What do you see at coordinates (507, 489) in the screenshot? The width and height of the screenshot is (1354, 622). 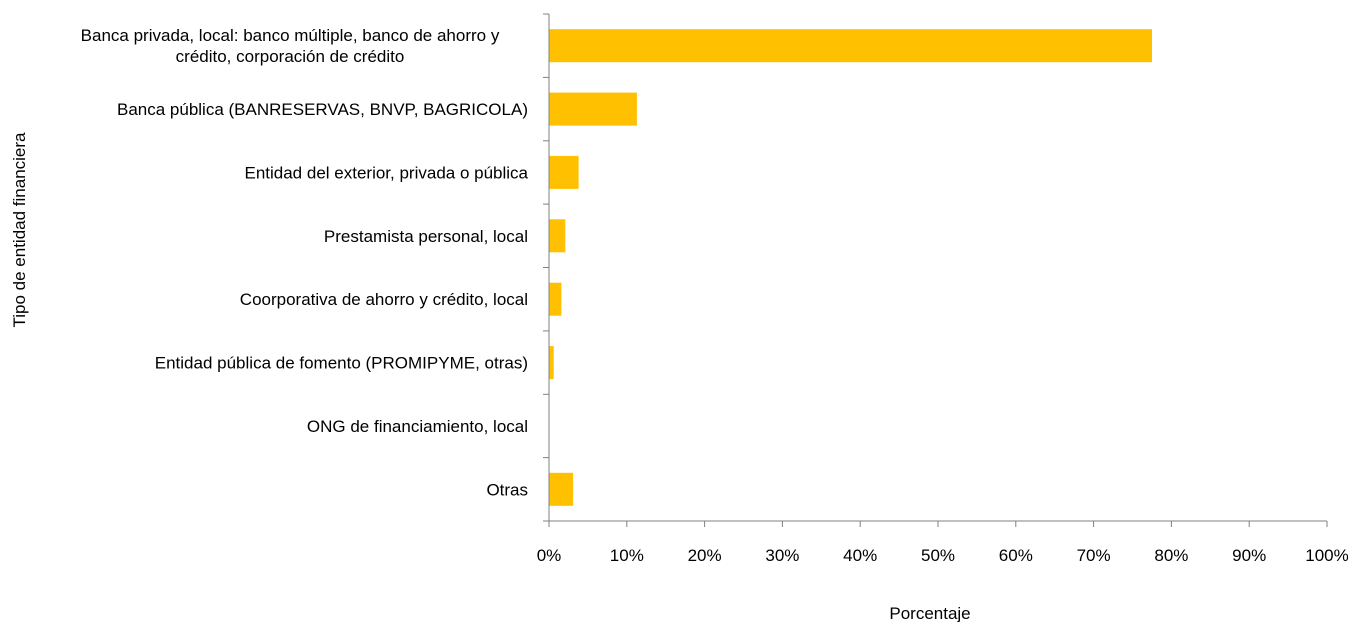 I see `category-label-7: Otras` at bounding box center [507, 489].